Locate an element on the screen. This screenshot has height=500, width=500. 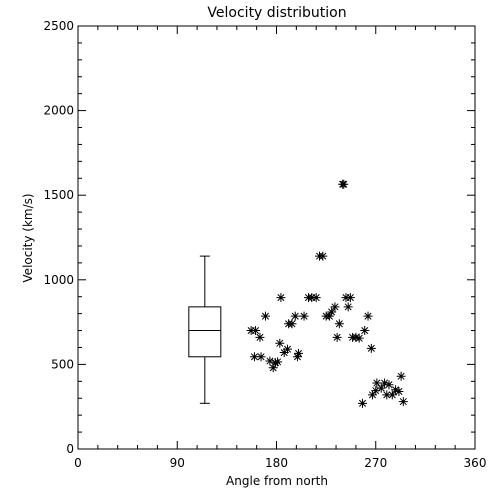
boxplot is located at coordinates (205, 329).